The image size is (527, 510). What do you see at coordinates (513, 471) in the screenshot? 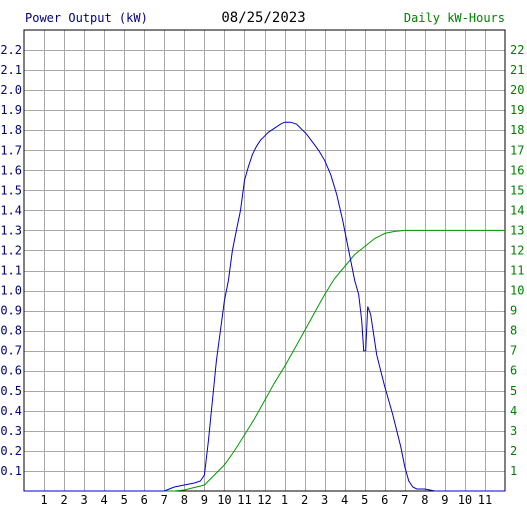
I see `right-axis-tick-label: 1` at bounding box center [513, 471].